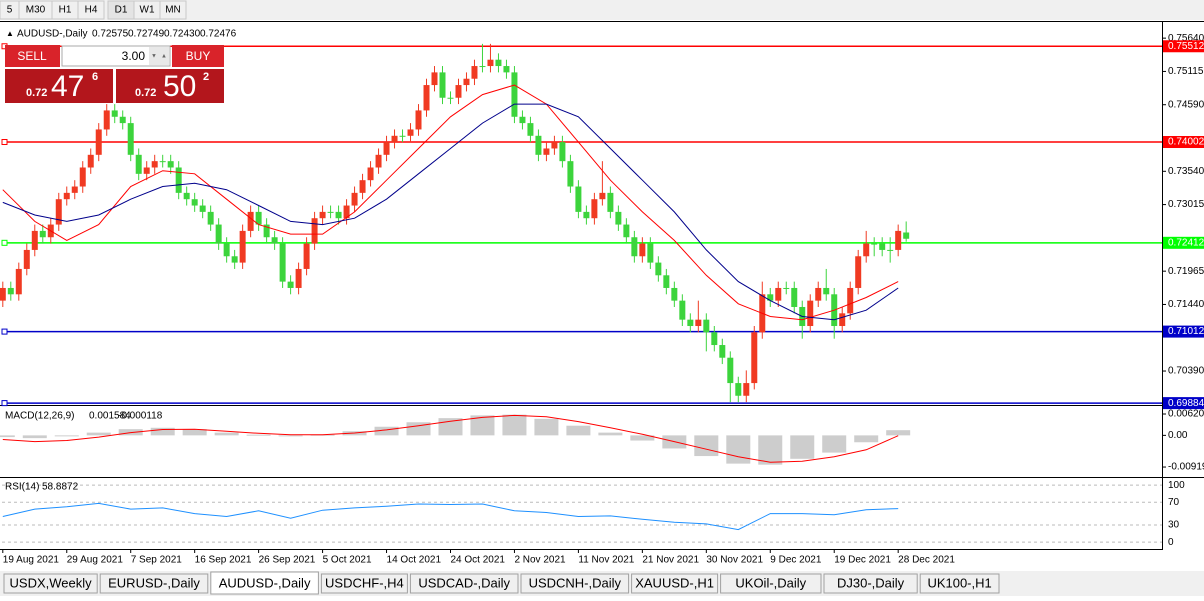 Image resolution: width=1204 pixels, height=601 pixels. What do you see at coordinates (52, 34) in the screenshot?
I see `chart-title: AUDUSD-,Daily` at bounding box center [52, 34].